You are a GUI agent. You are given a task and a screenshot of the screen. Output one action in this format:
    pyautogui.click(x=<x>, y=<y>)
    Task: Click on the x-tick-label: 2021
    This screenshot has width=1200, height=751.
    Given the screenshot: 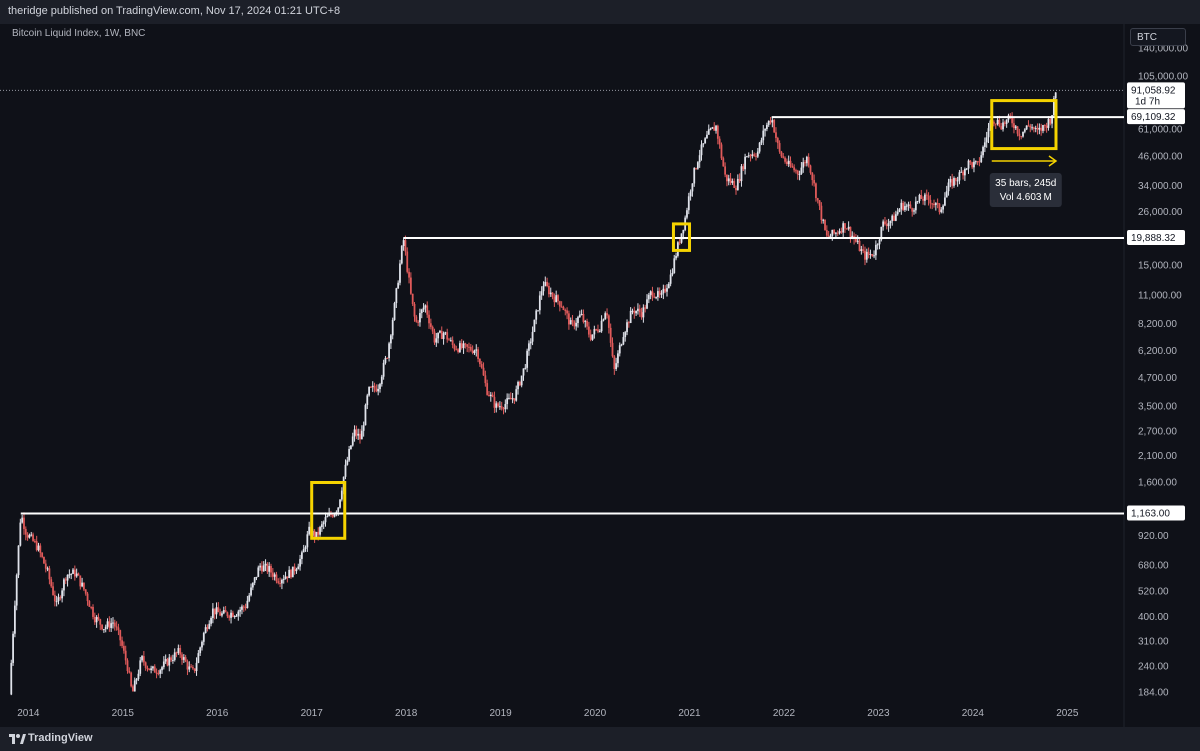 What is the action you would take?
    pyautogui.click(x=689, y=713)
    